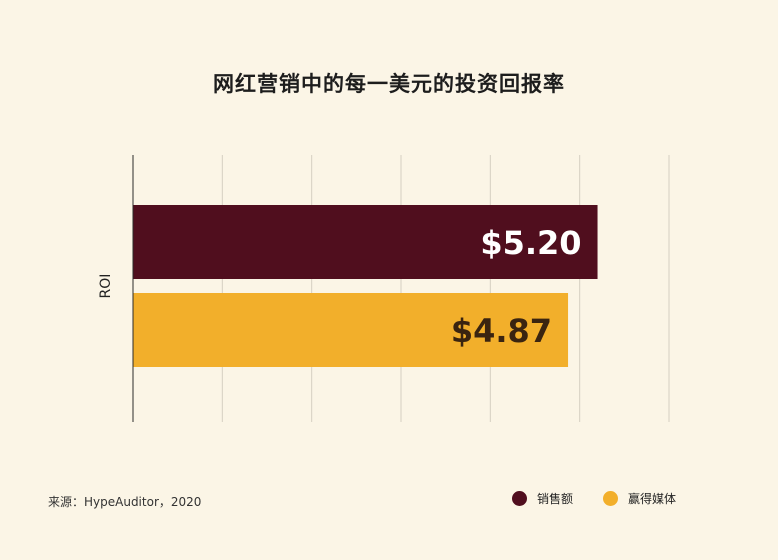 The height and width of the screenshot is (560, 778). I want to click on bar-earned-media, so click(351, 330).